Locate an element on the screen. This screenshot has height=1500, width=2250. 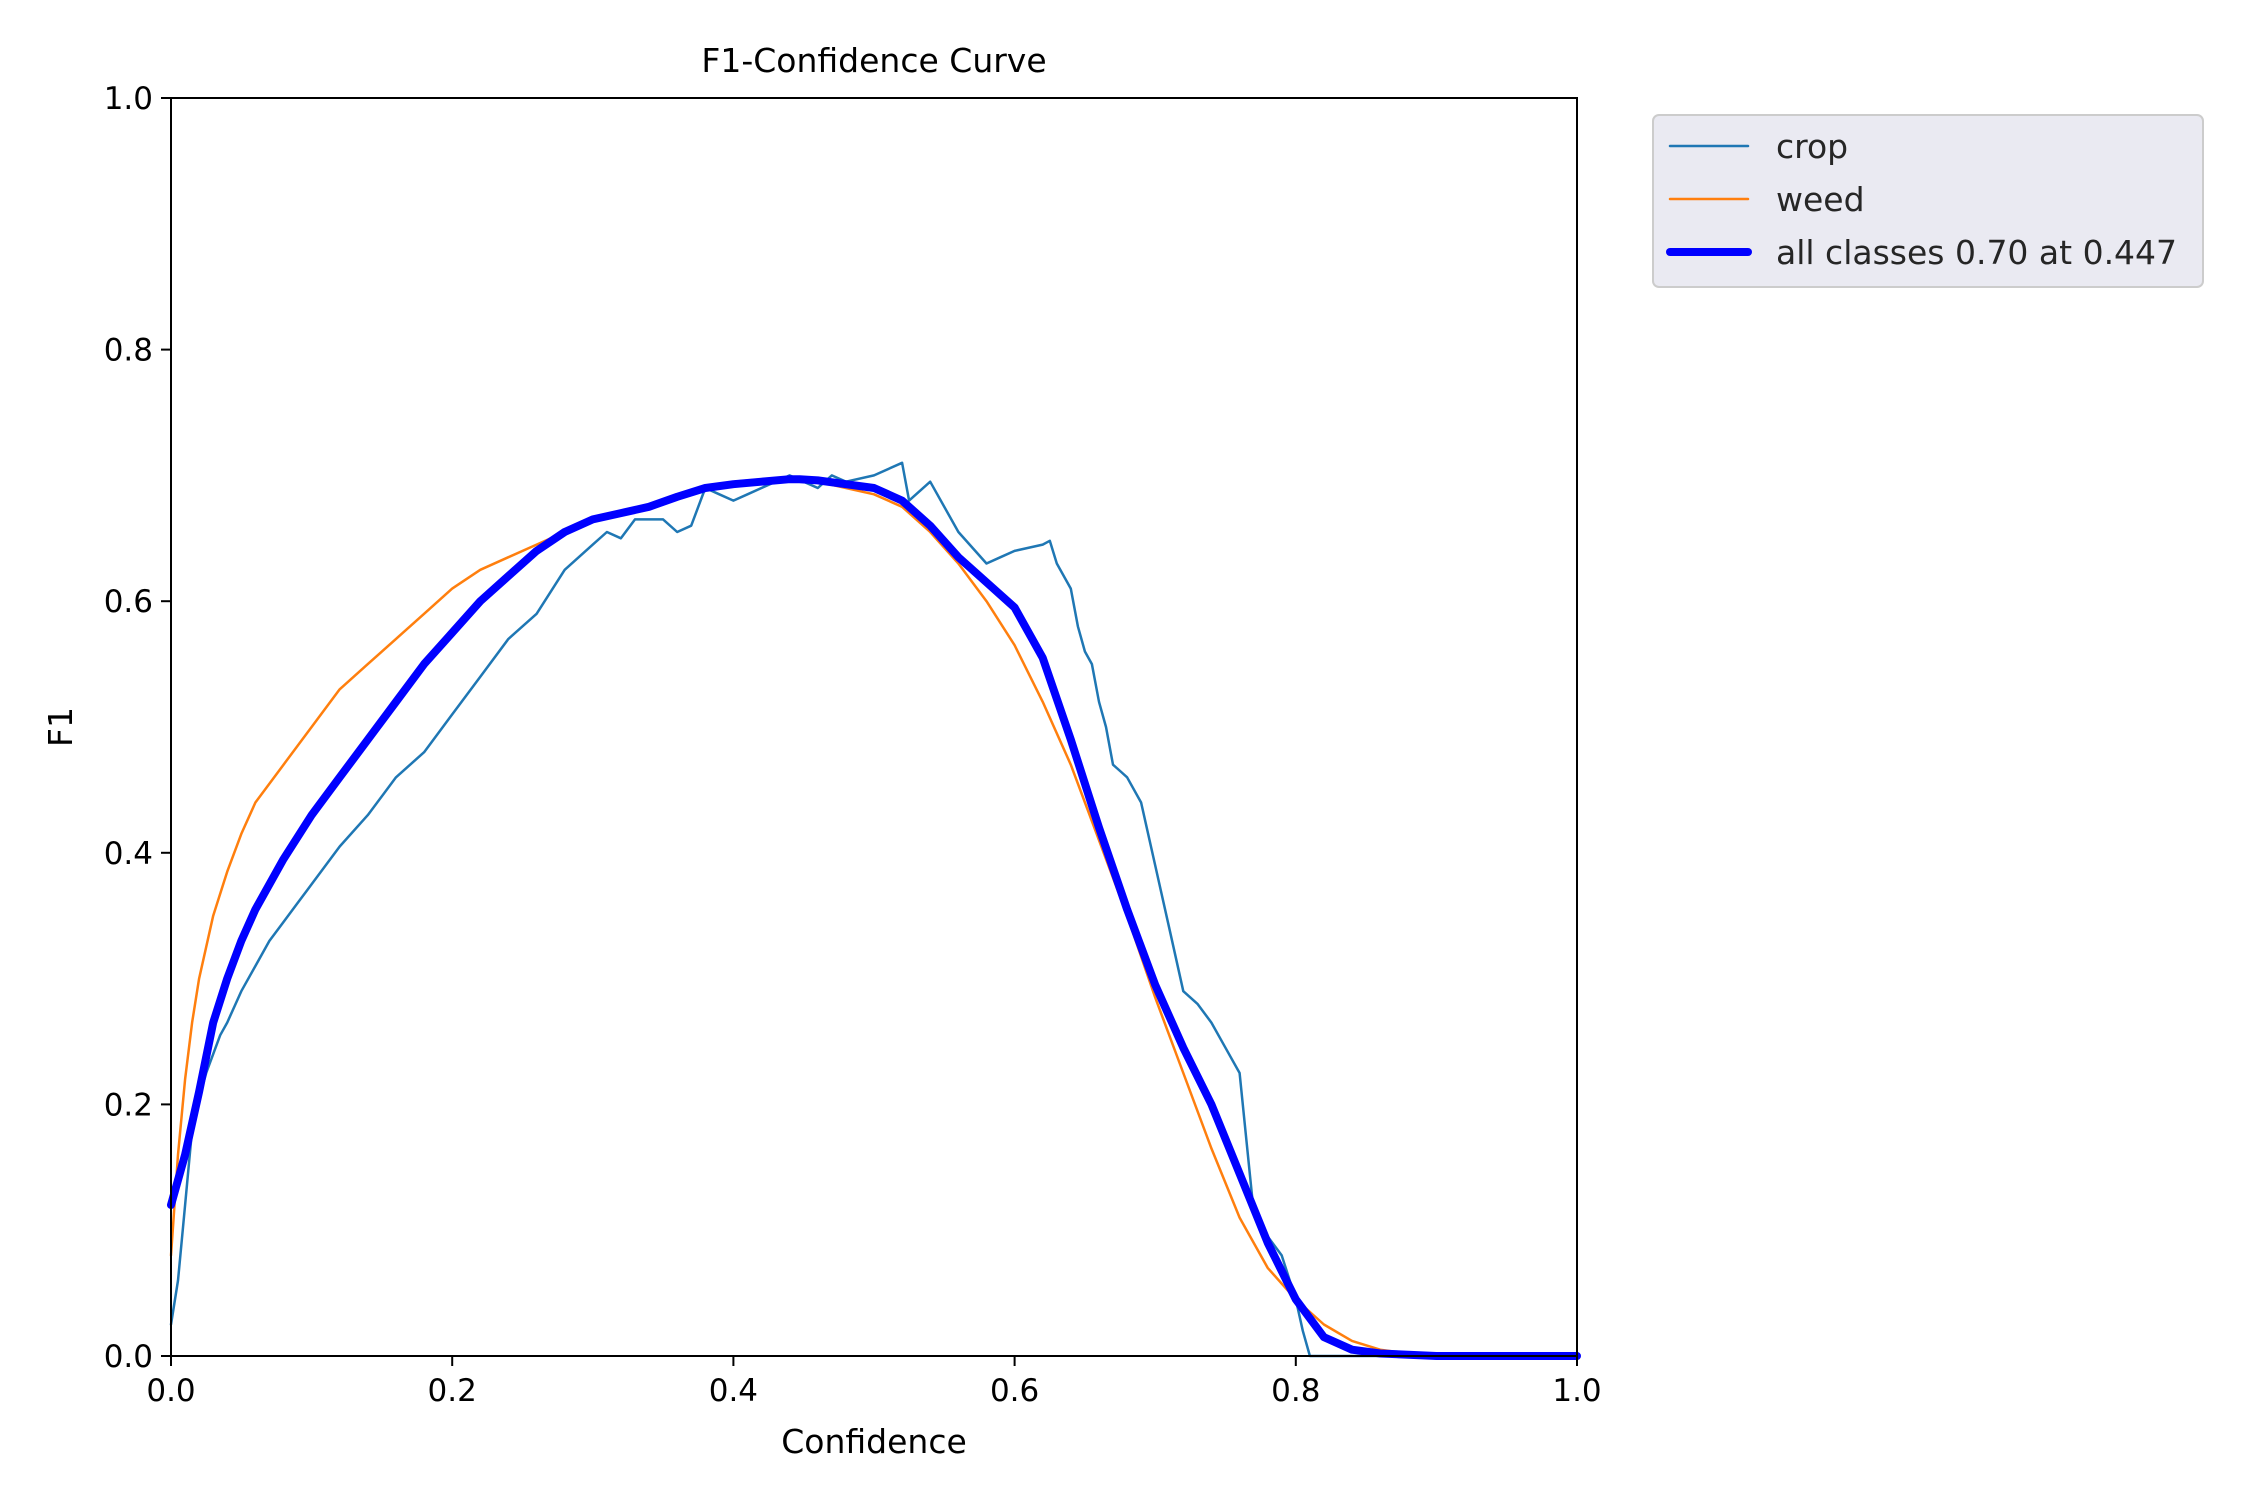
x-tick-label: 0.6 is located at coordinates (1014, 1391).